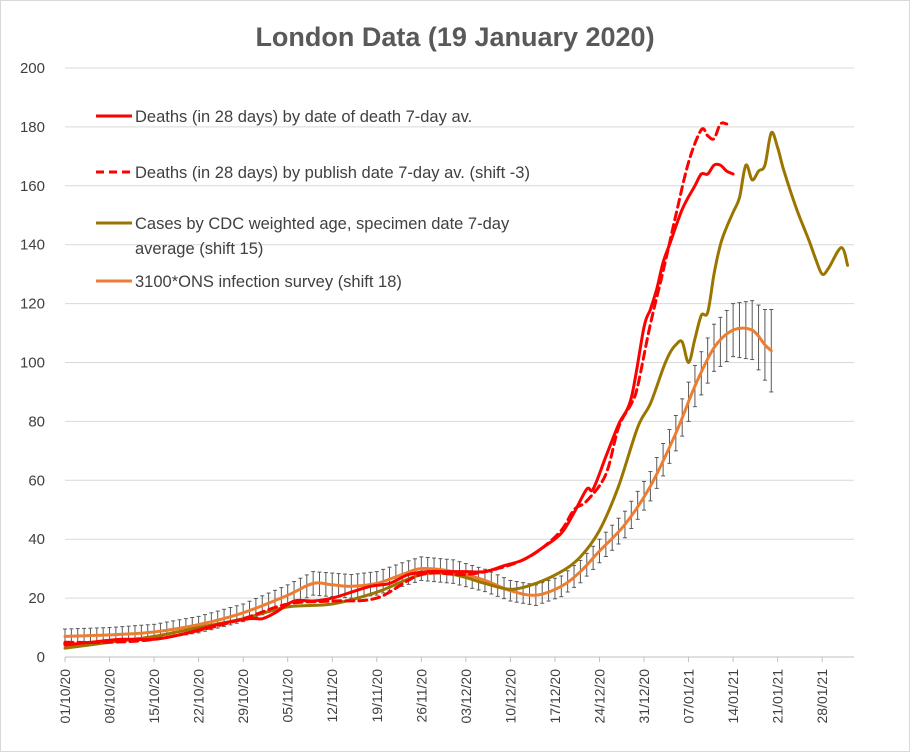  What do you see at coordinates (288, 696) in the screenshot?
I see `x-tick-label: 05/11/20` at bounding box center [288, 696].